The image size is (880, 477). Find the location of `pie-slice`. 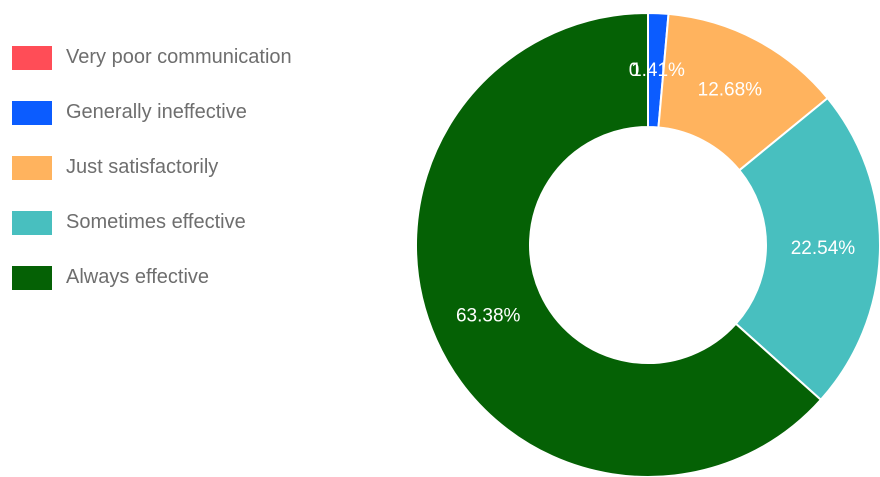

pie-slice is located at coordinates (807, 249).